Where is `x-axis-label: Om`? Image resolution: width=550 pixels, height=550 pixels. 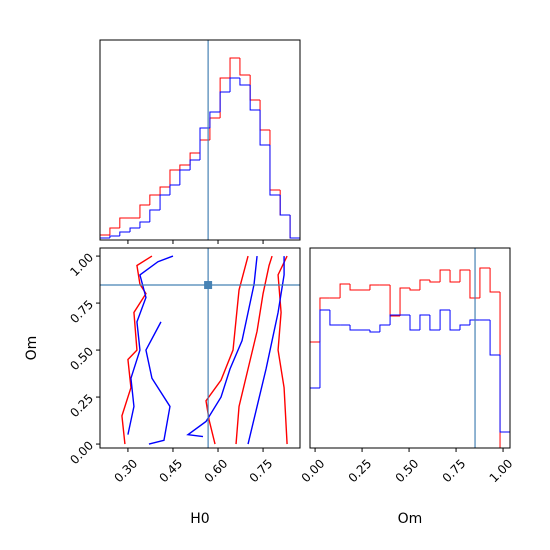 x-axis-label: Om is located at coordinates (410, 519).